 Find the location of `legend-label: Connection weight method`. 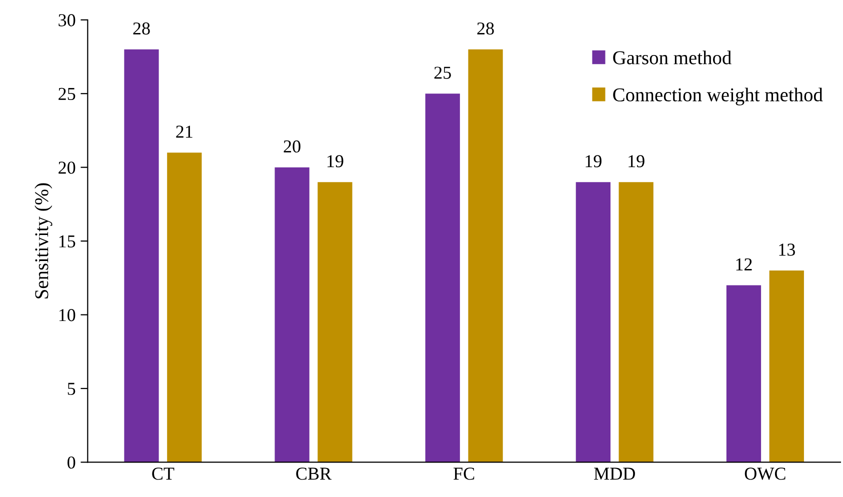

legend-label: Connection weight method is located at coordinates (718, 97).